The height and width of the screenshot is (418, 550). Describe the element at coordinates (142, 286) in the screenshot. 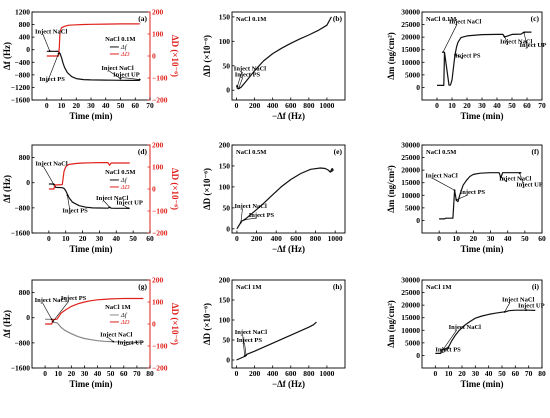

I see `panel-label: (g)` at that location.